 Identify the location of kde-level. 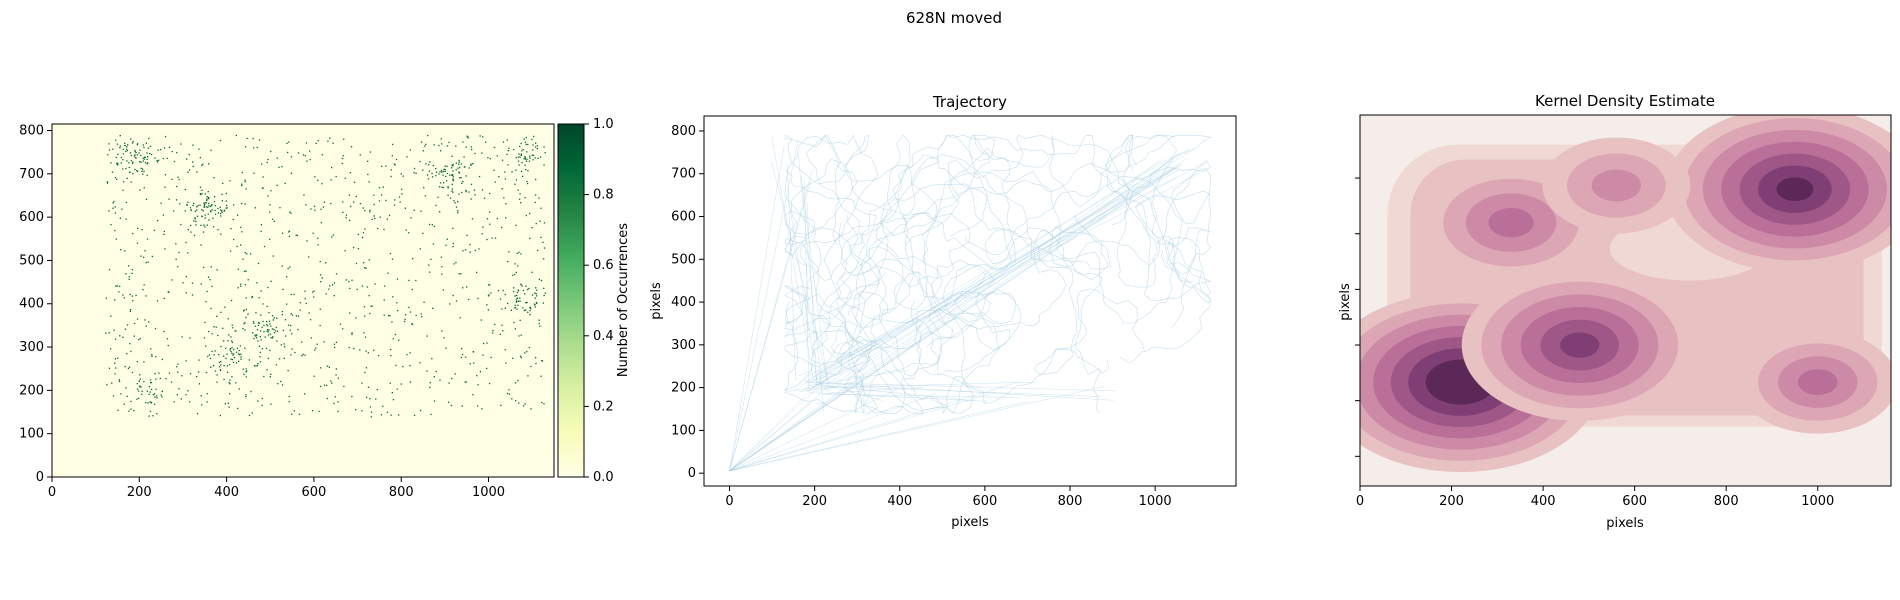
(1817, 382).